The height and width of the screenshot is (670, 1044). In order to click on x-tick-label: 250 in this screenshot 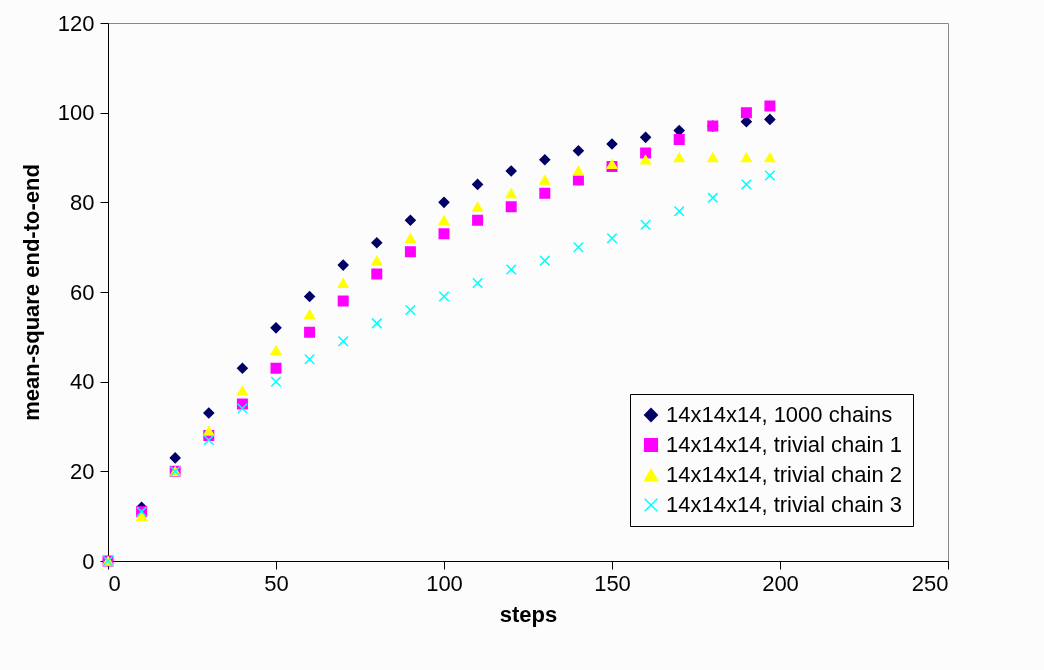, I will do `click(930, 583)`.